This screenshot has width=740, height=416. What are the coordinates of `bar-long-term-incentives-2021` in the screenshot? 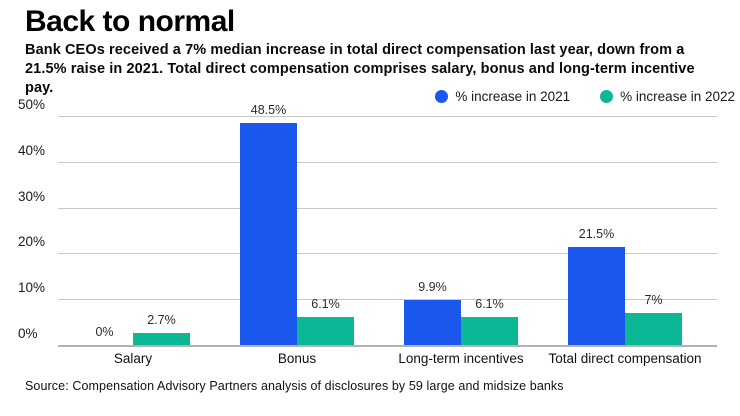 It's located at (432, 322).